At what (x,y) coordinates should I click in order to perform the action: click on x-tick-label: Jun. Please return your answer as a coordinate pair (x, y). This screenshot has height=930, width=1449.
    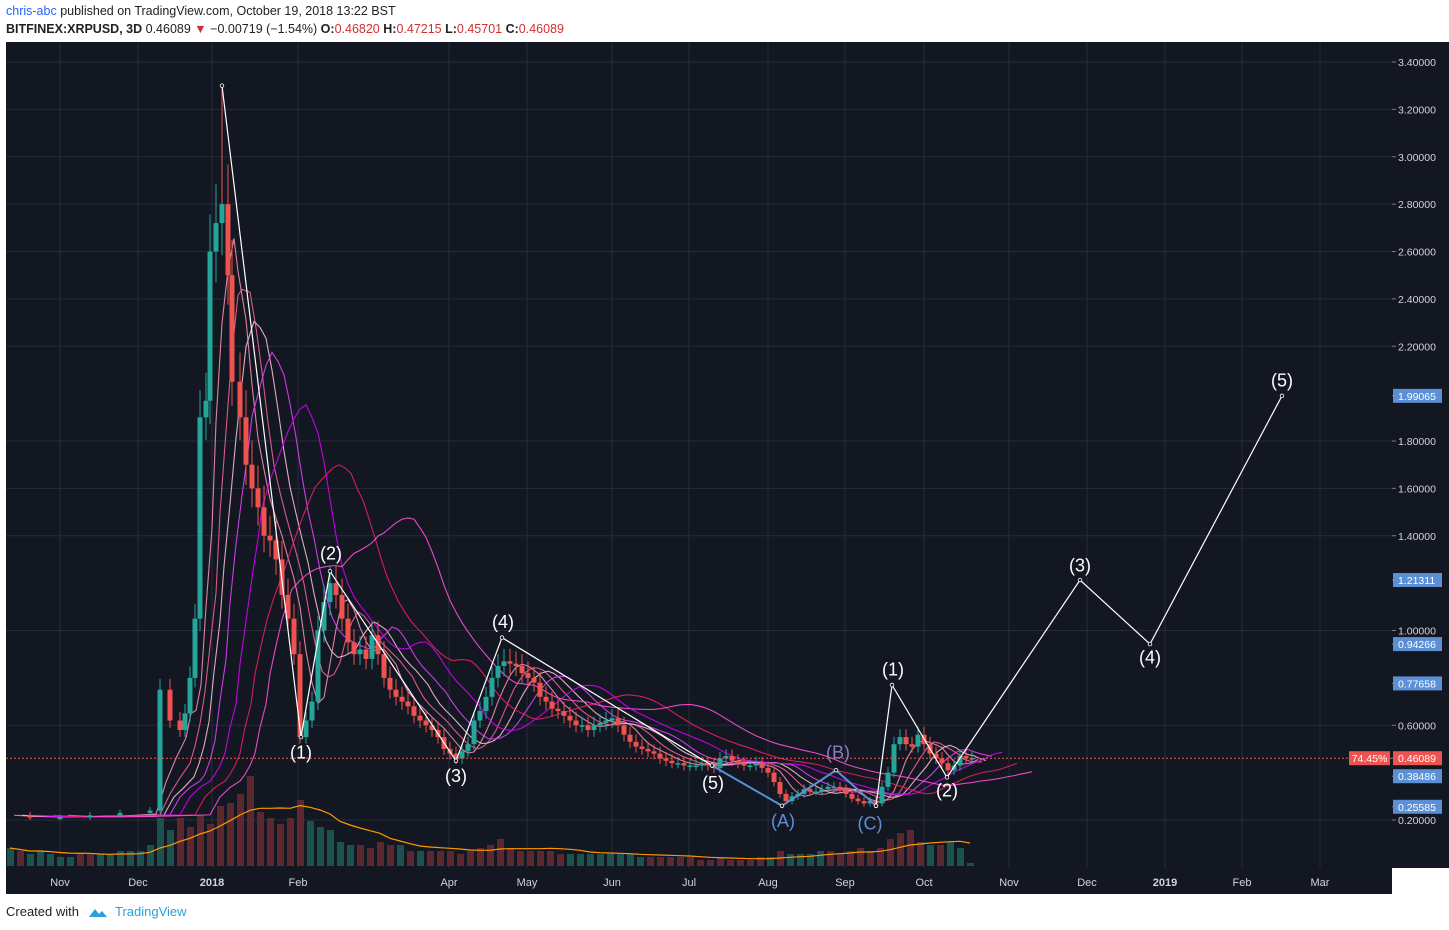
    Looking at the image, I should click on (612, 883).